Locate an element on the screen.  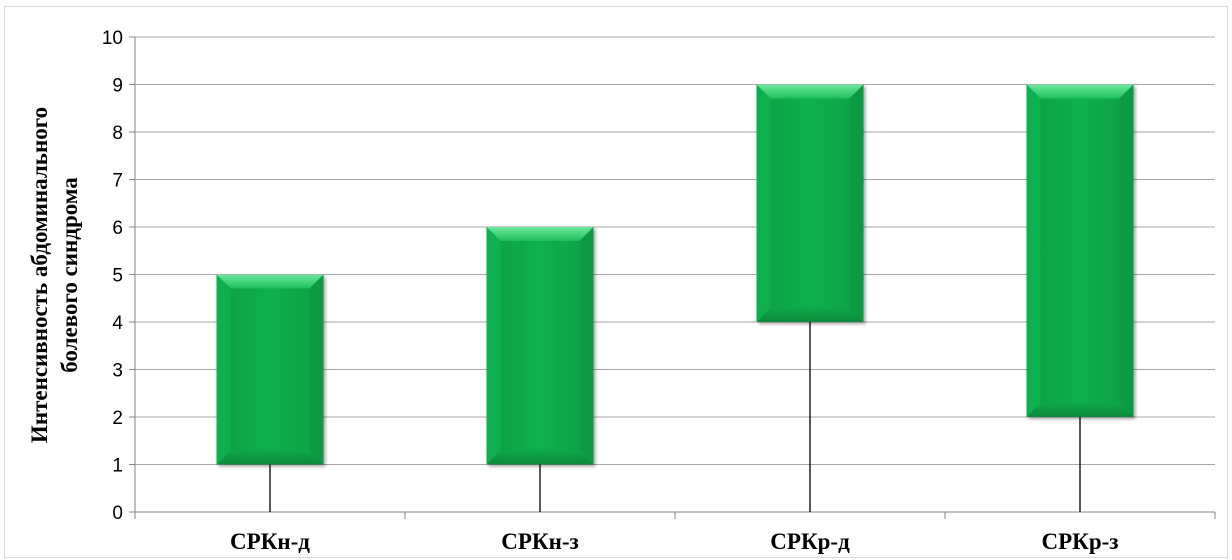
y-tick-label: 8 is located at coordinates (117, 133).